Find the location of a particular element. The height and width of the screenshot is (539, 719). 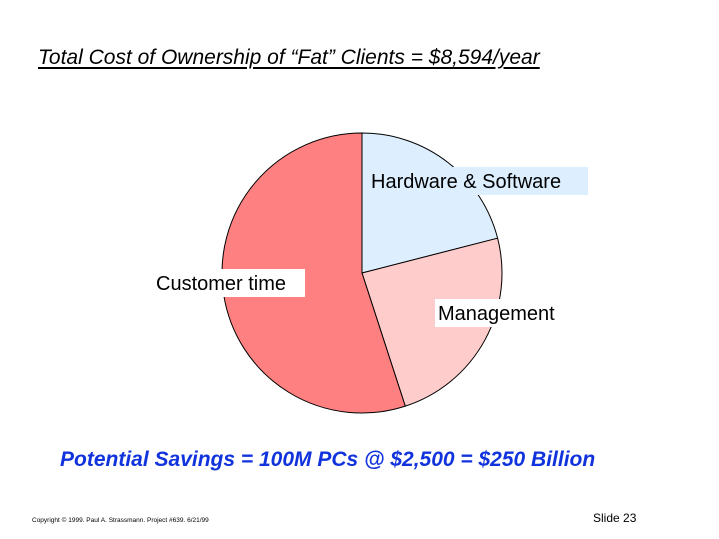

slice-label-management: Management is located at coordinates (496, 314).